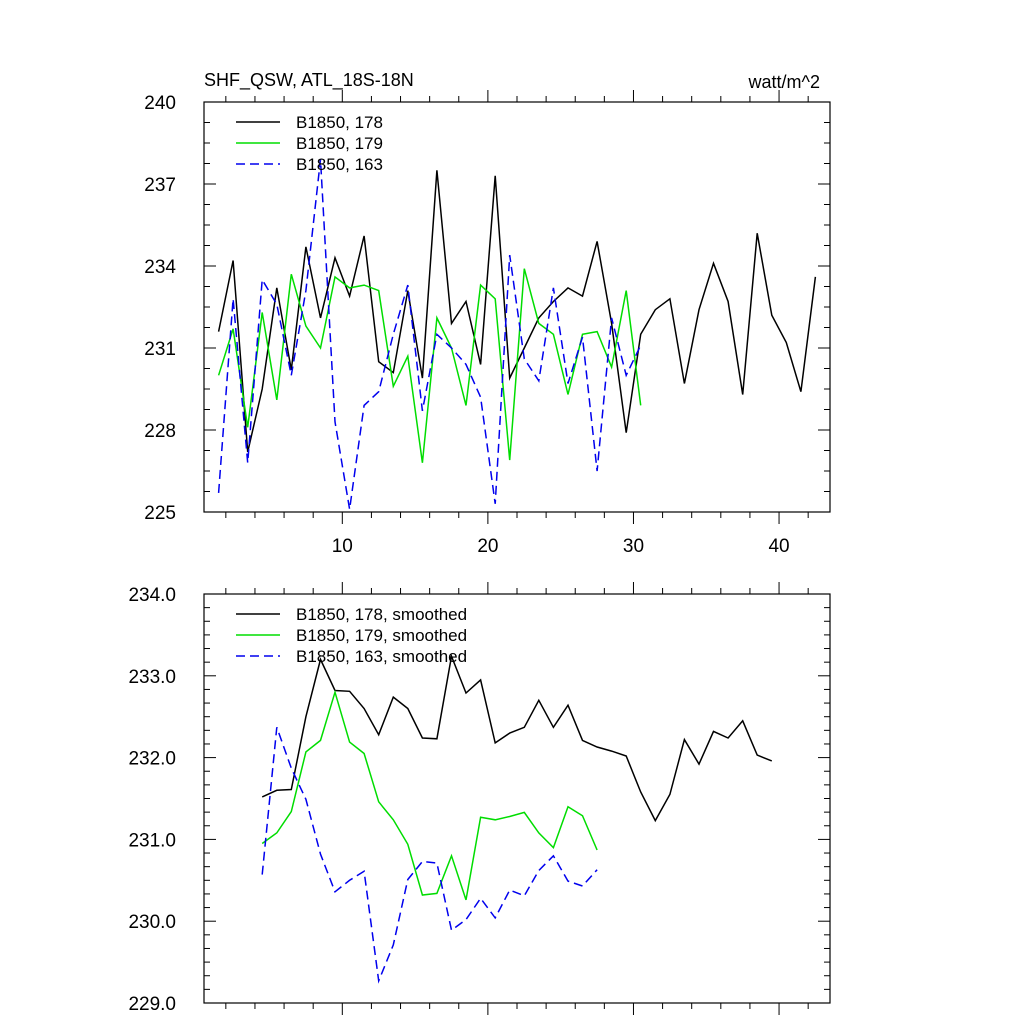 This screenshot has width=1024, height=1024. I want to click on legend-label: B1850, 163, smoothed, so click(381, 656).